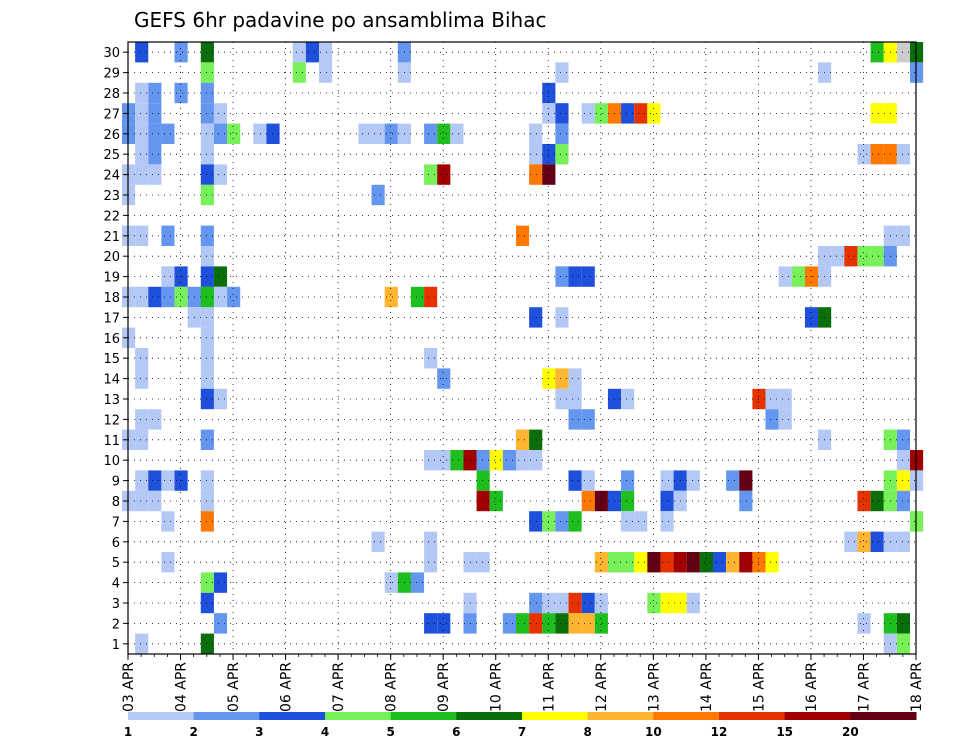  I want to click on legend-label: 7, so click(522, 732).